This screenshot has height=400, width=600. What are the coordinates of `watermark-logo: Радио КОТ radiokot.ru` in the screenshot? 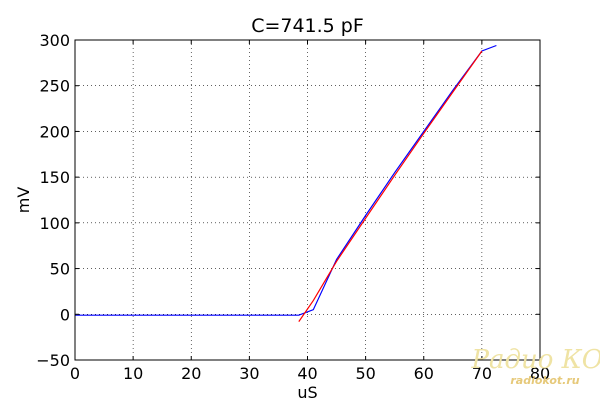 It's located at (535, 366).